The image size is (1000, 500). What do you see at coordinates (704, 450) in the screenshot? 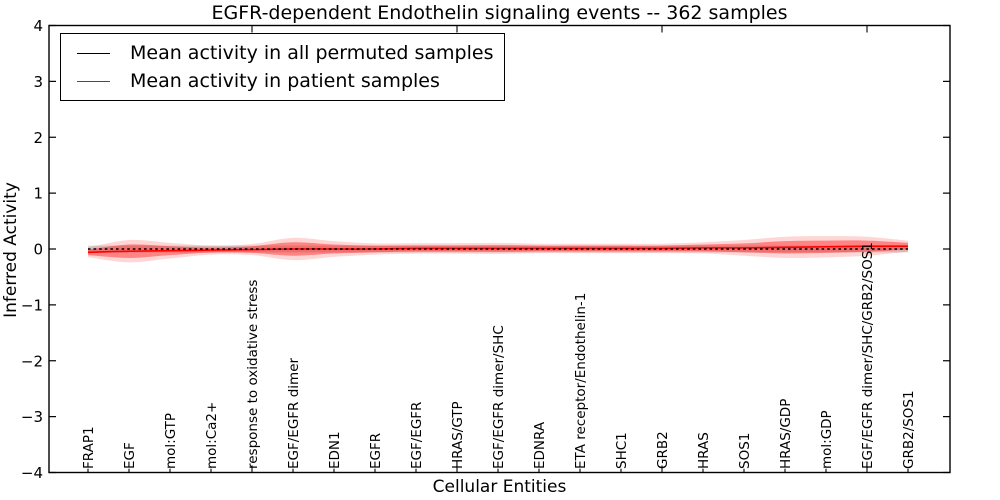
I see `x-tick-label: HRAS` at bounding box center [704, 450].